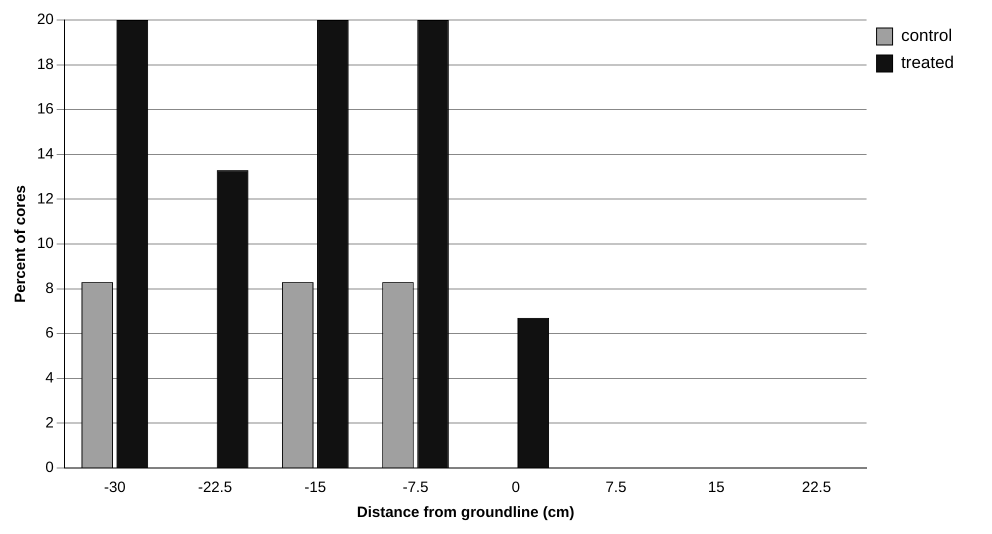 This screenshot has width=992, height=534. Describe the element at coordinates (465, 513) in the screenshot. I see `x-axis-title: Distance from groundline (cm)` at that location.